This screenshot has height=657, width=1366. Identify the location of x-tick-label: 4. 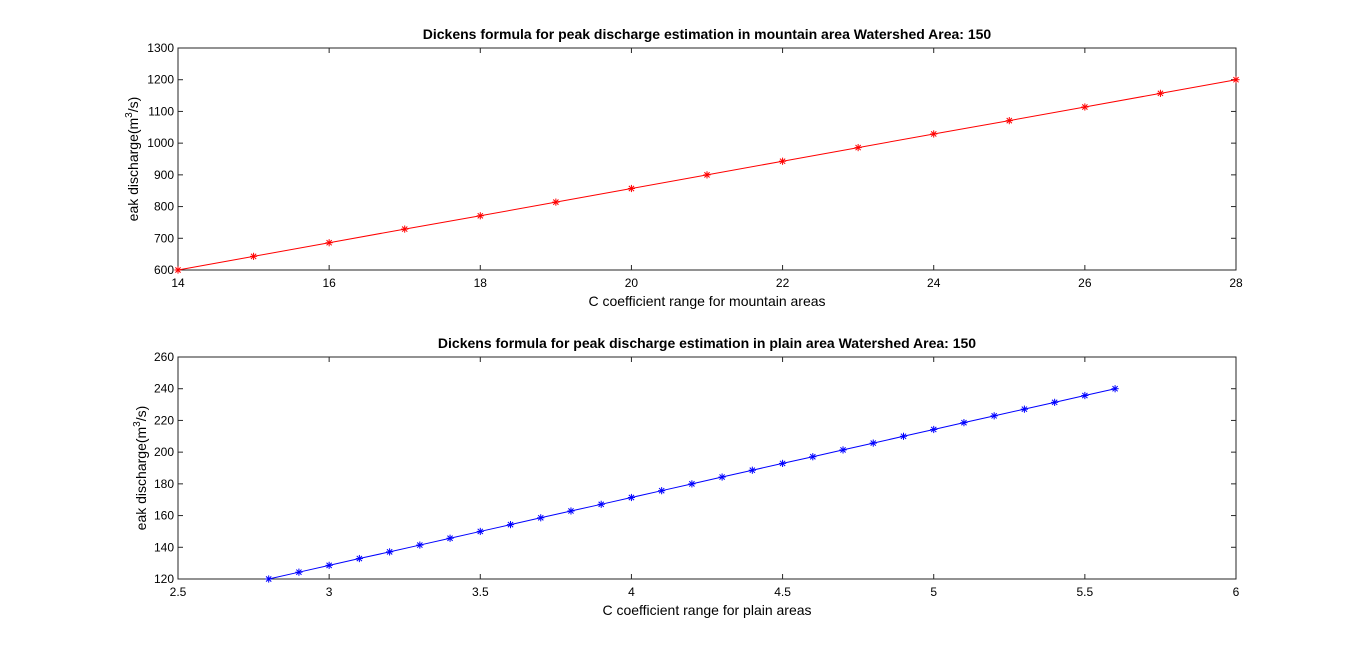
(631, 592).